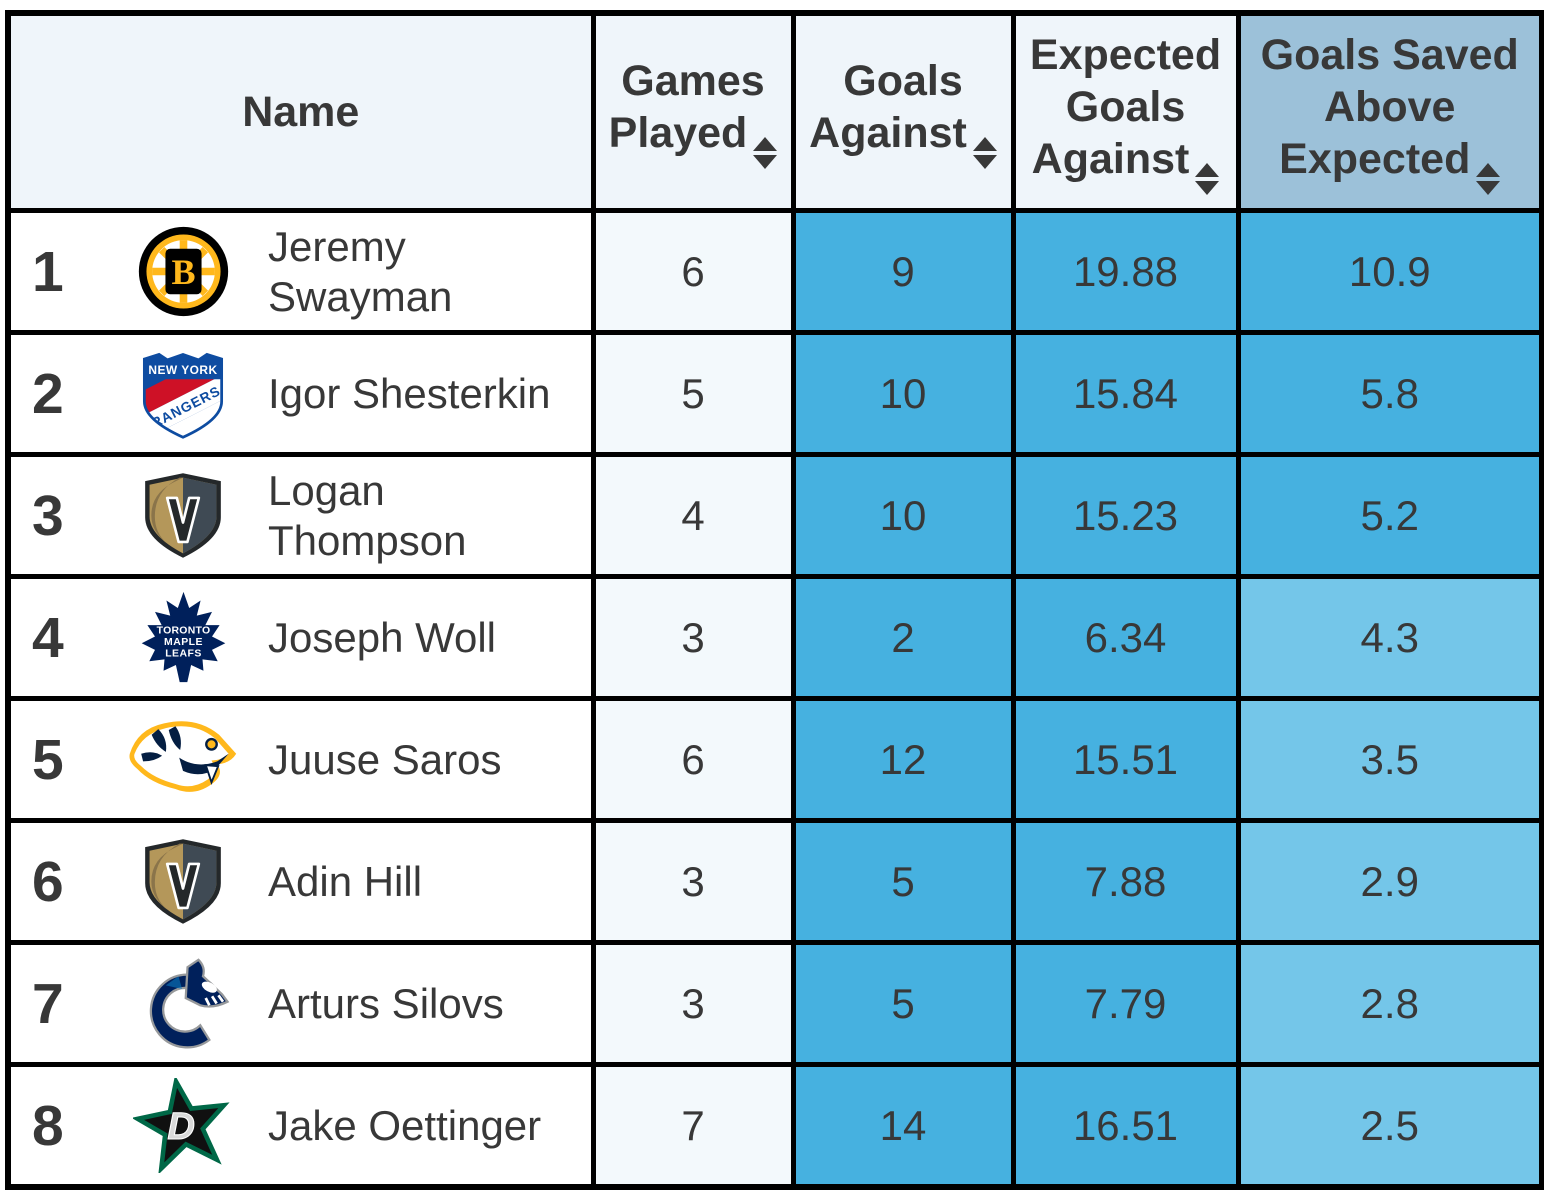  Describe the element at coordinates (367, 515) in the screenshot. I see `player-name: Logan Thompson` at that location.